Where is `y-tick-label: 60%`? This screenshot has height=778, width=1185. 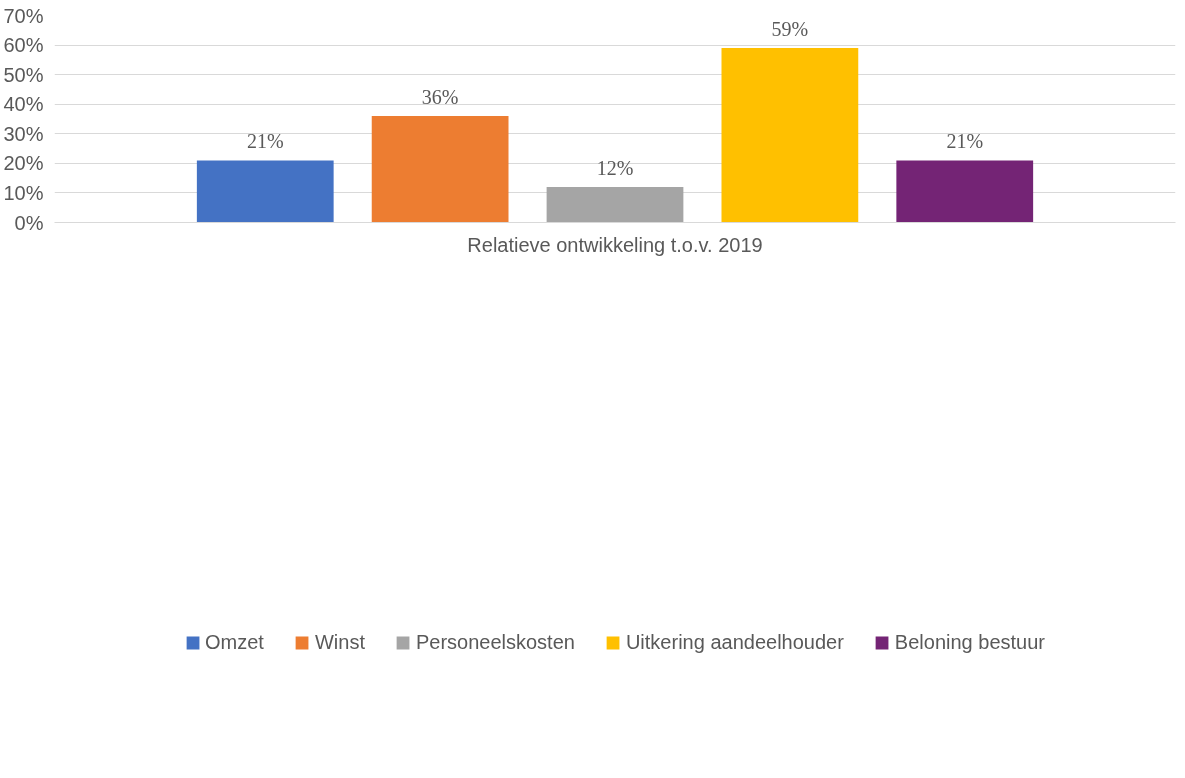 y-tick-label: 60% is located at coordinates (23, 45).